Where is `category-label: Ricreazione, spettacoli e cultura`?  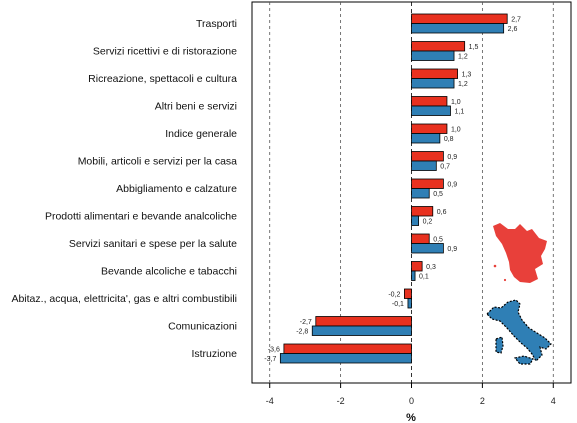 category-label: Ricreazione, spettacoli e cultura is located at coordinates (162, 79).